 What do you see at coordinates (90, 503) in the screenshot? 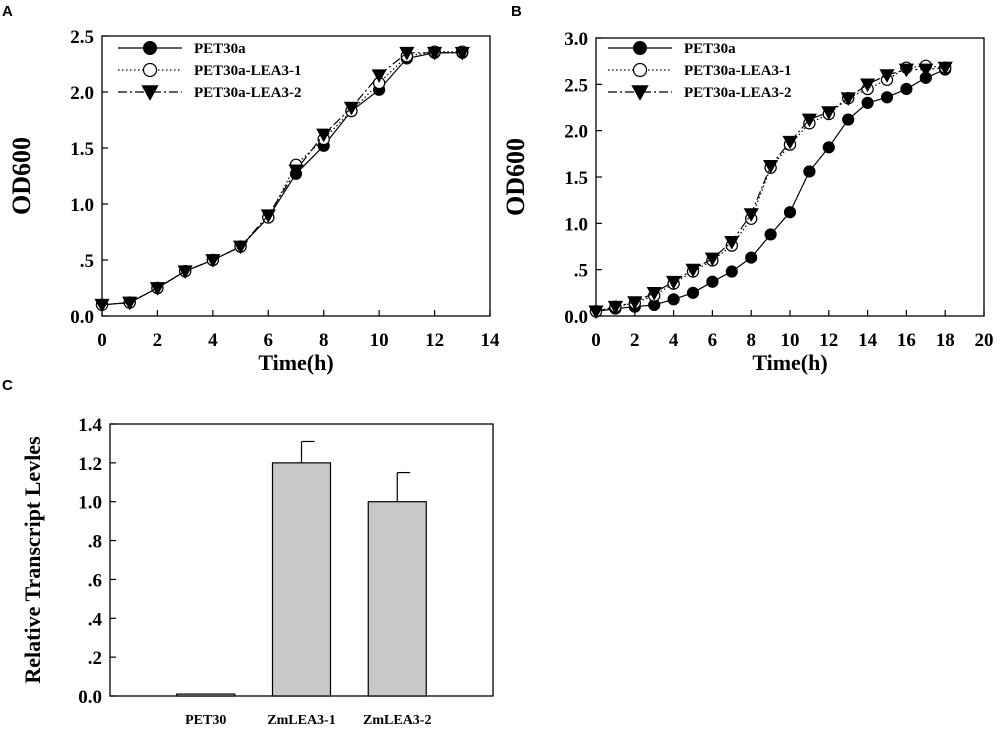
I see `panel-c-y-tick-label: 1.0` at bounding box center [90, 503].